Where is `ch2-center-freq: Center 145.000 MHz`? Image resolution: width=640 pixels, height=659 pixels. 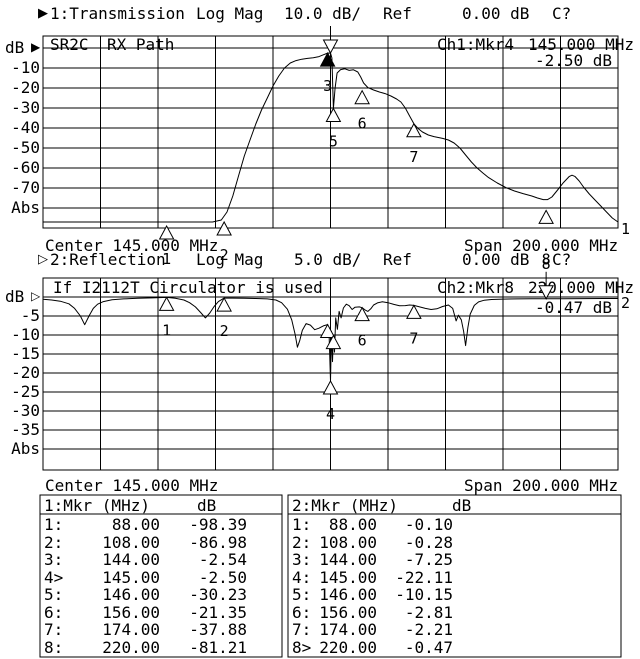 ch2-center-freq: Center 145.000 MHz is located at coordinates (132, 485).